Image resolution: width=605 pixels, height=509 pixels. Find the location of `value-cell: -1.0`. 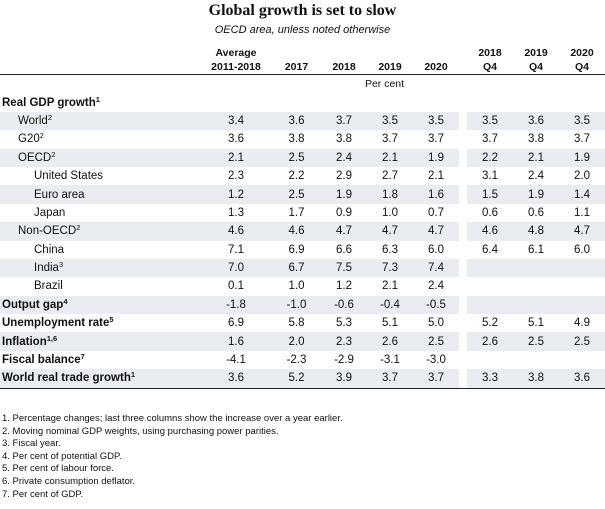

value-cell: -1.0 is located at coordinates (296, 305).